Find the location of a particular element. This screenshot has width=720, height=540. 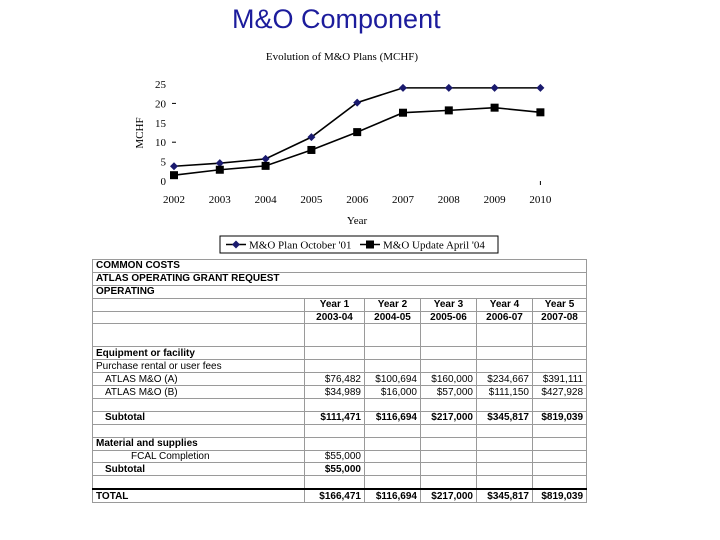

year-1-header: Year 1 is located at coordinates (334, 304).